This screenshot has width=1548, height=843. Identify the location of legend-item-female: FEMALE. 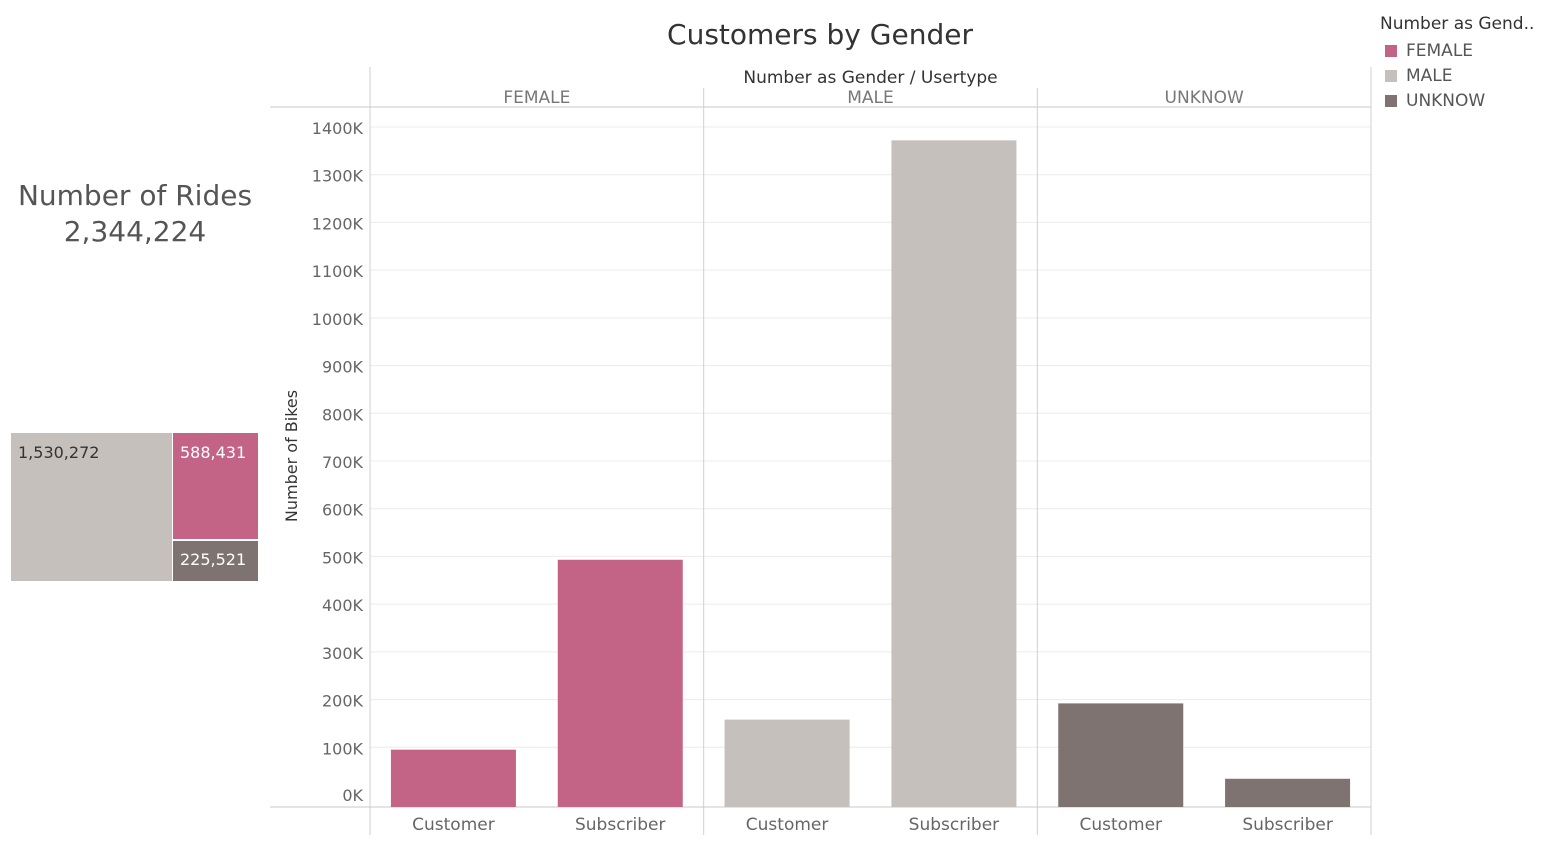
(1460, 50).